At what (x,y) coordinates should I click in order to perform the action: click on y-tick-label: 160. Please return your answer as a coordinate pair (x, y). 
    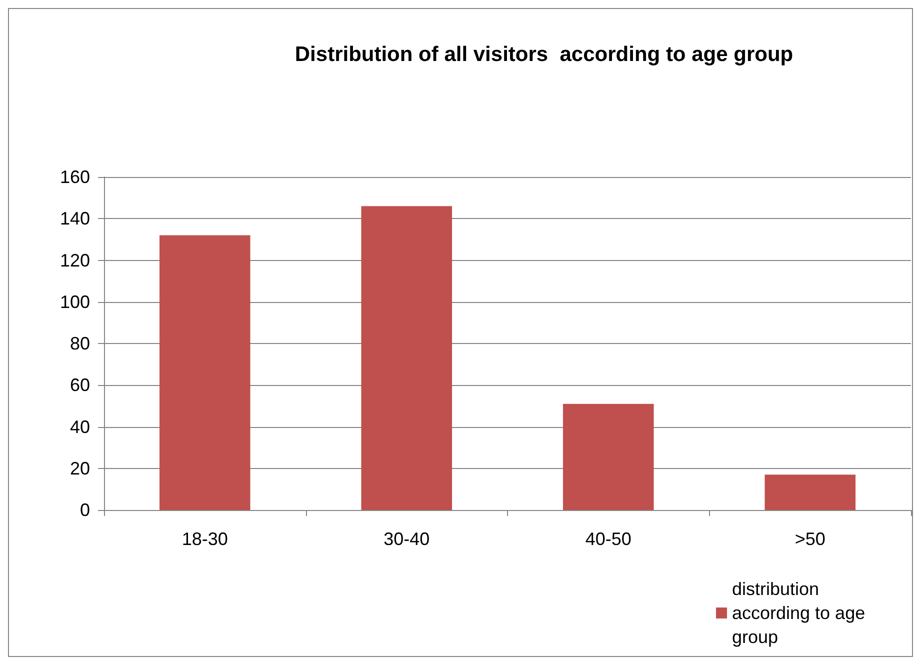
    Looking at the image, I should click on (75, 177).